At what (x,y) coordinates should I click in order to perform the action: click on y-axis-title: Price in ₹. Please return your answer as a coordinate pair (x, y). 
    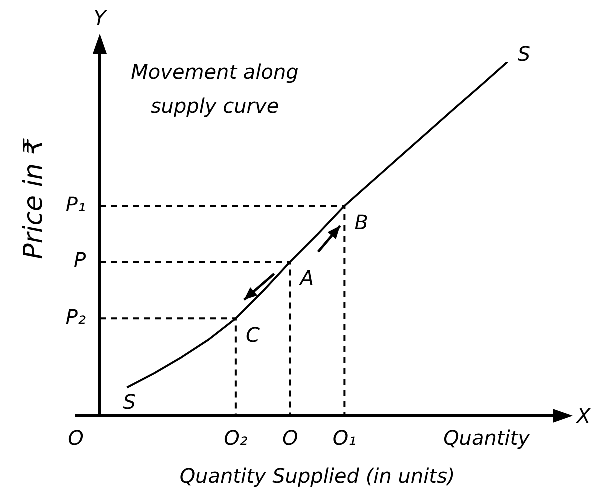
    Looking at the image, I should click on (33, 198).